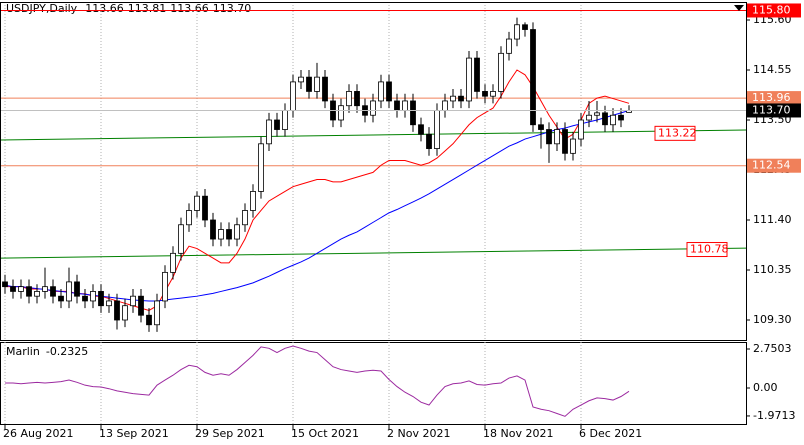 The width and height of the screenshot is (804, 445). I want to click on y-tick-label: 109.30, so click(772, 319).